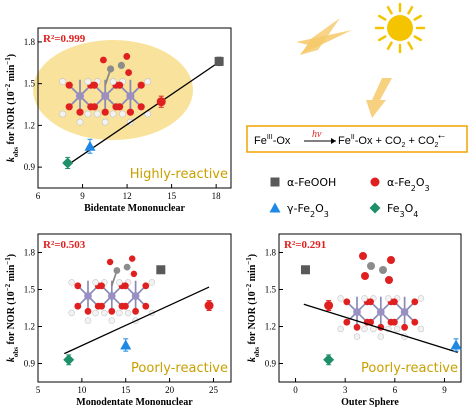  I want to click on legend-label: Fe3O4, so click(402, 210).